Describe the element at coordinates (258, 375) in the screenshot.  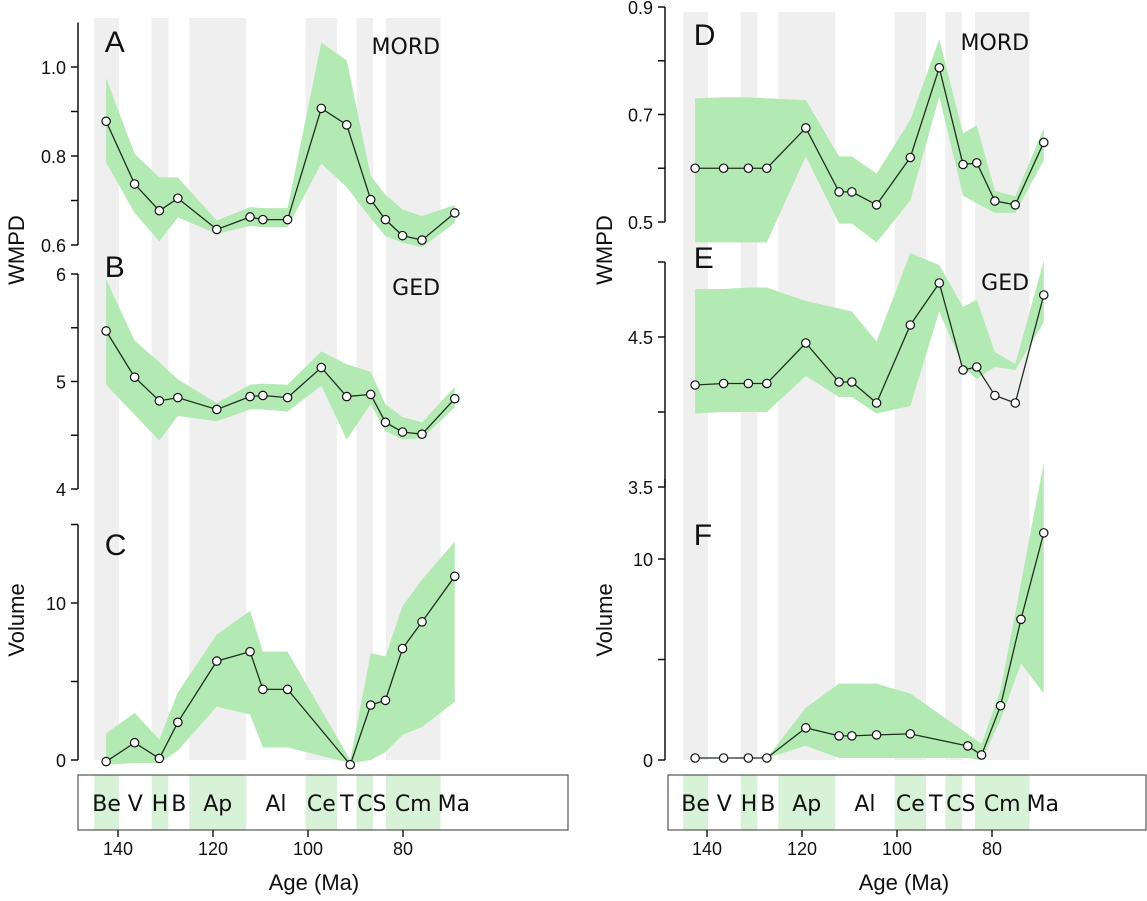
I see `panel-b: 4 5 6 B GED` at that location.